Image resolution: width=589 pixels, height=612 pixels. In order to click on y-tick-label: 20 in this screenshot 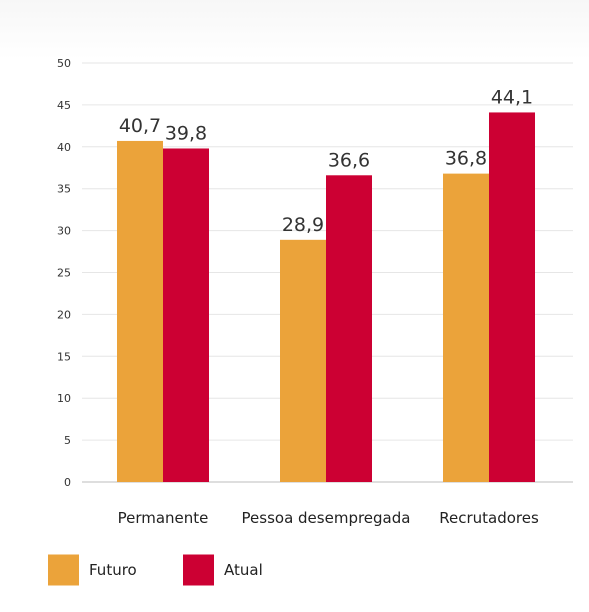, I will do `click(64, 314)`.